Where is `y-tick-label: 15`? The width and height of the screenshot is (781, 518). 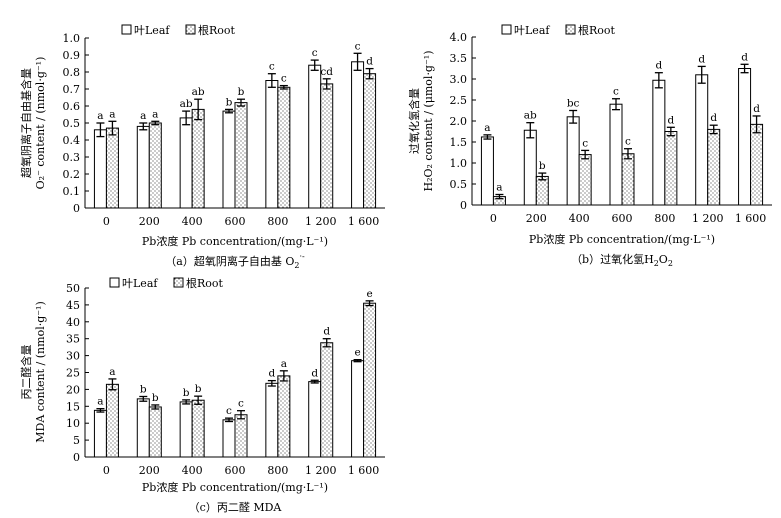
y-tick-label: 15 is located at coordinates (73, 406).